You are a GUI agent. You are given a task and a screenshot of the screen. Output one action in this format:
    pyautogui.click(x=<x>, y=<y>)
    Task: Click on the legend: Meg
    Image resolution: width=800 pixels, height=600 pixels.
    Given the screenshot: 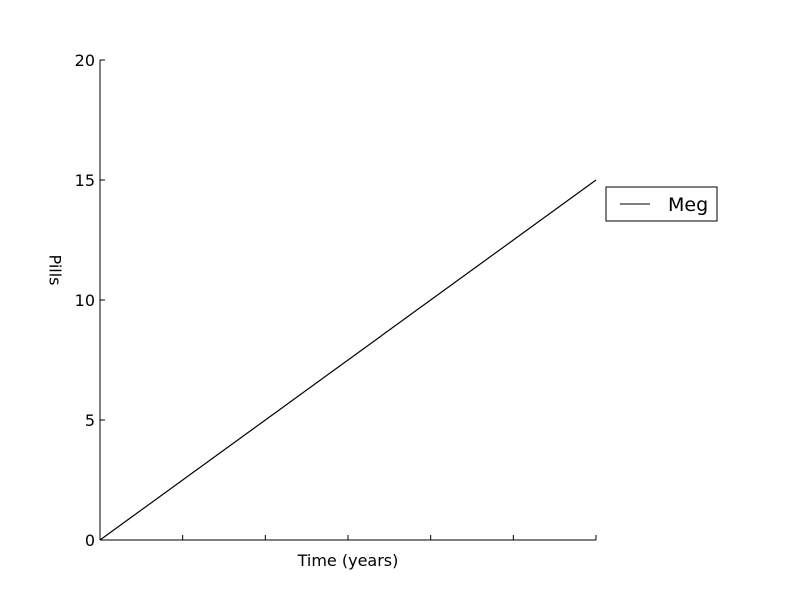 What is the action you would take?
    pyautogui.click(x=661, y=204)
    